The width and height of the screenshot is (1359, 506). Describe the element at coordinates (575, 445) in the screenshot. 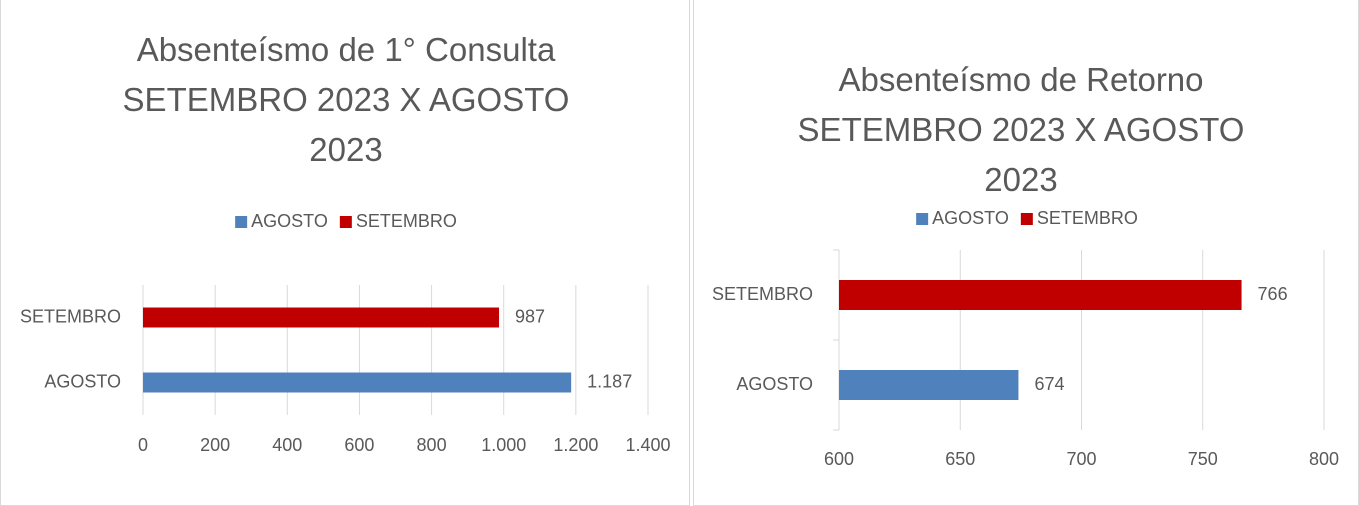

I see `x-tick-label: 1.200` at that location.